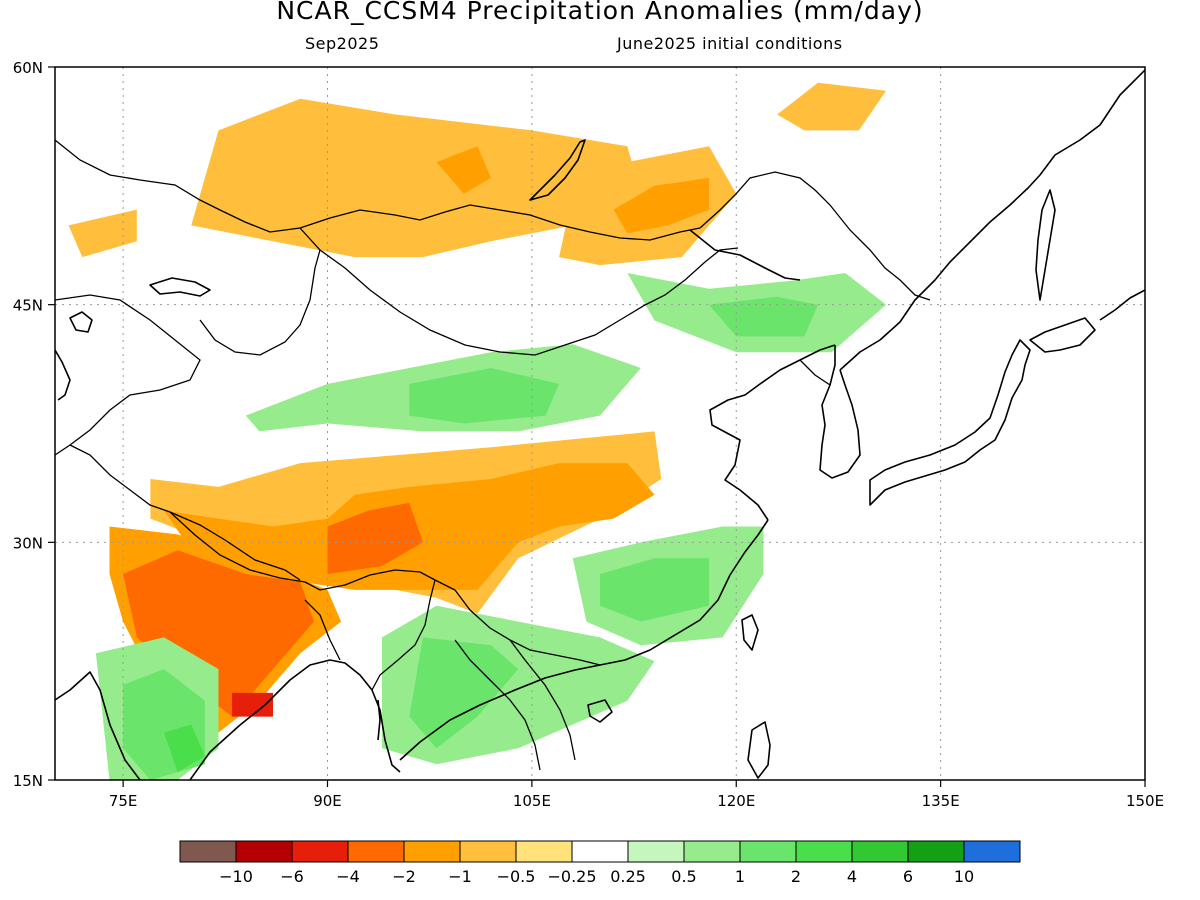  I want to click on colorbar-label: 6, so click(908, 876).